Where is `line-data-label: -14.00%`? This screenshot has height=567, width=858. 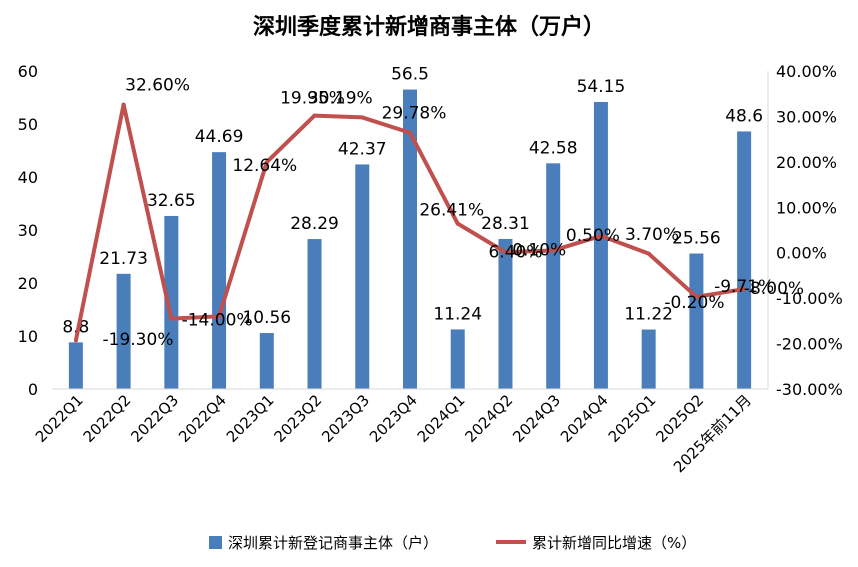
line-data-label: -14.00% is located at coordinates (217, 320).